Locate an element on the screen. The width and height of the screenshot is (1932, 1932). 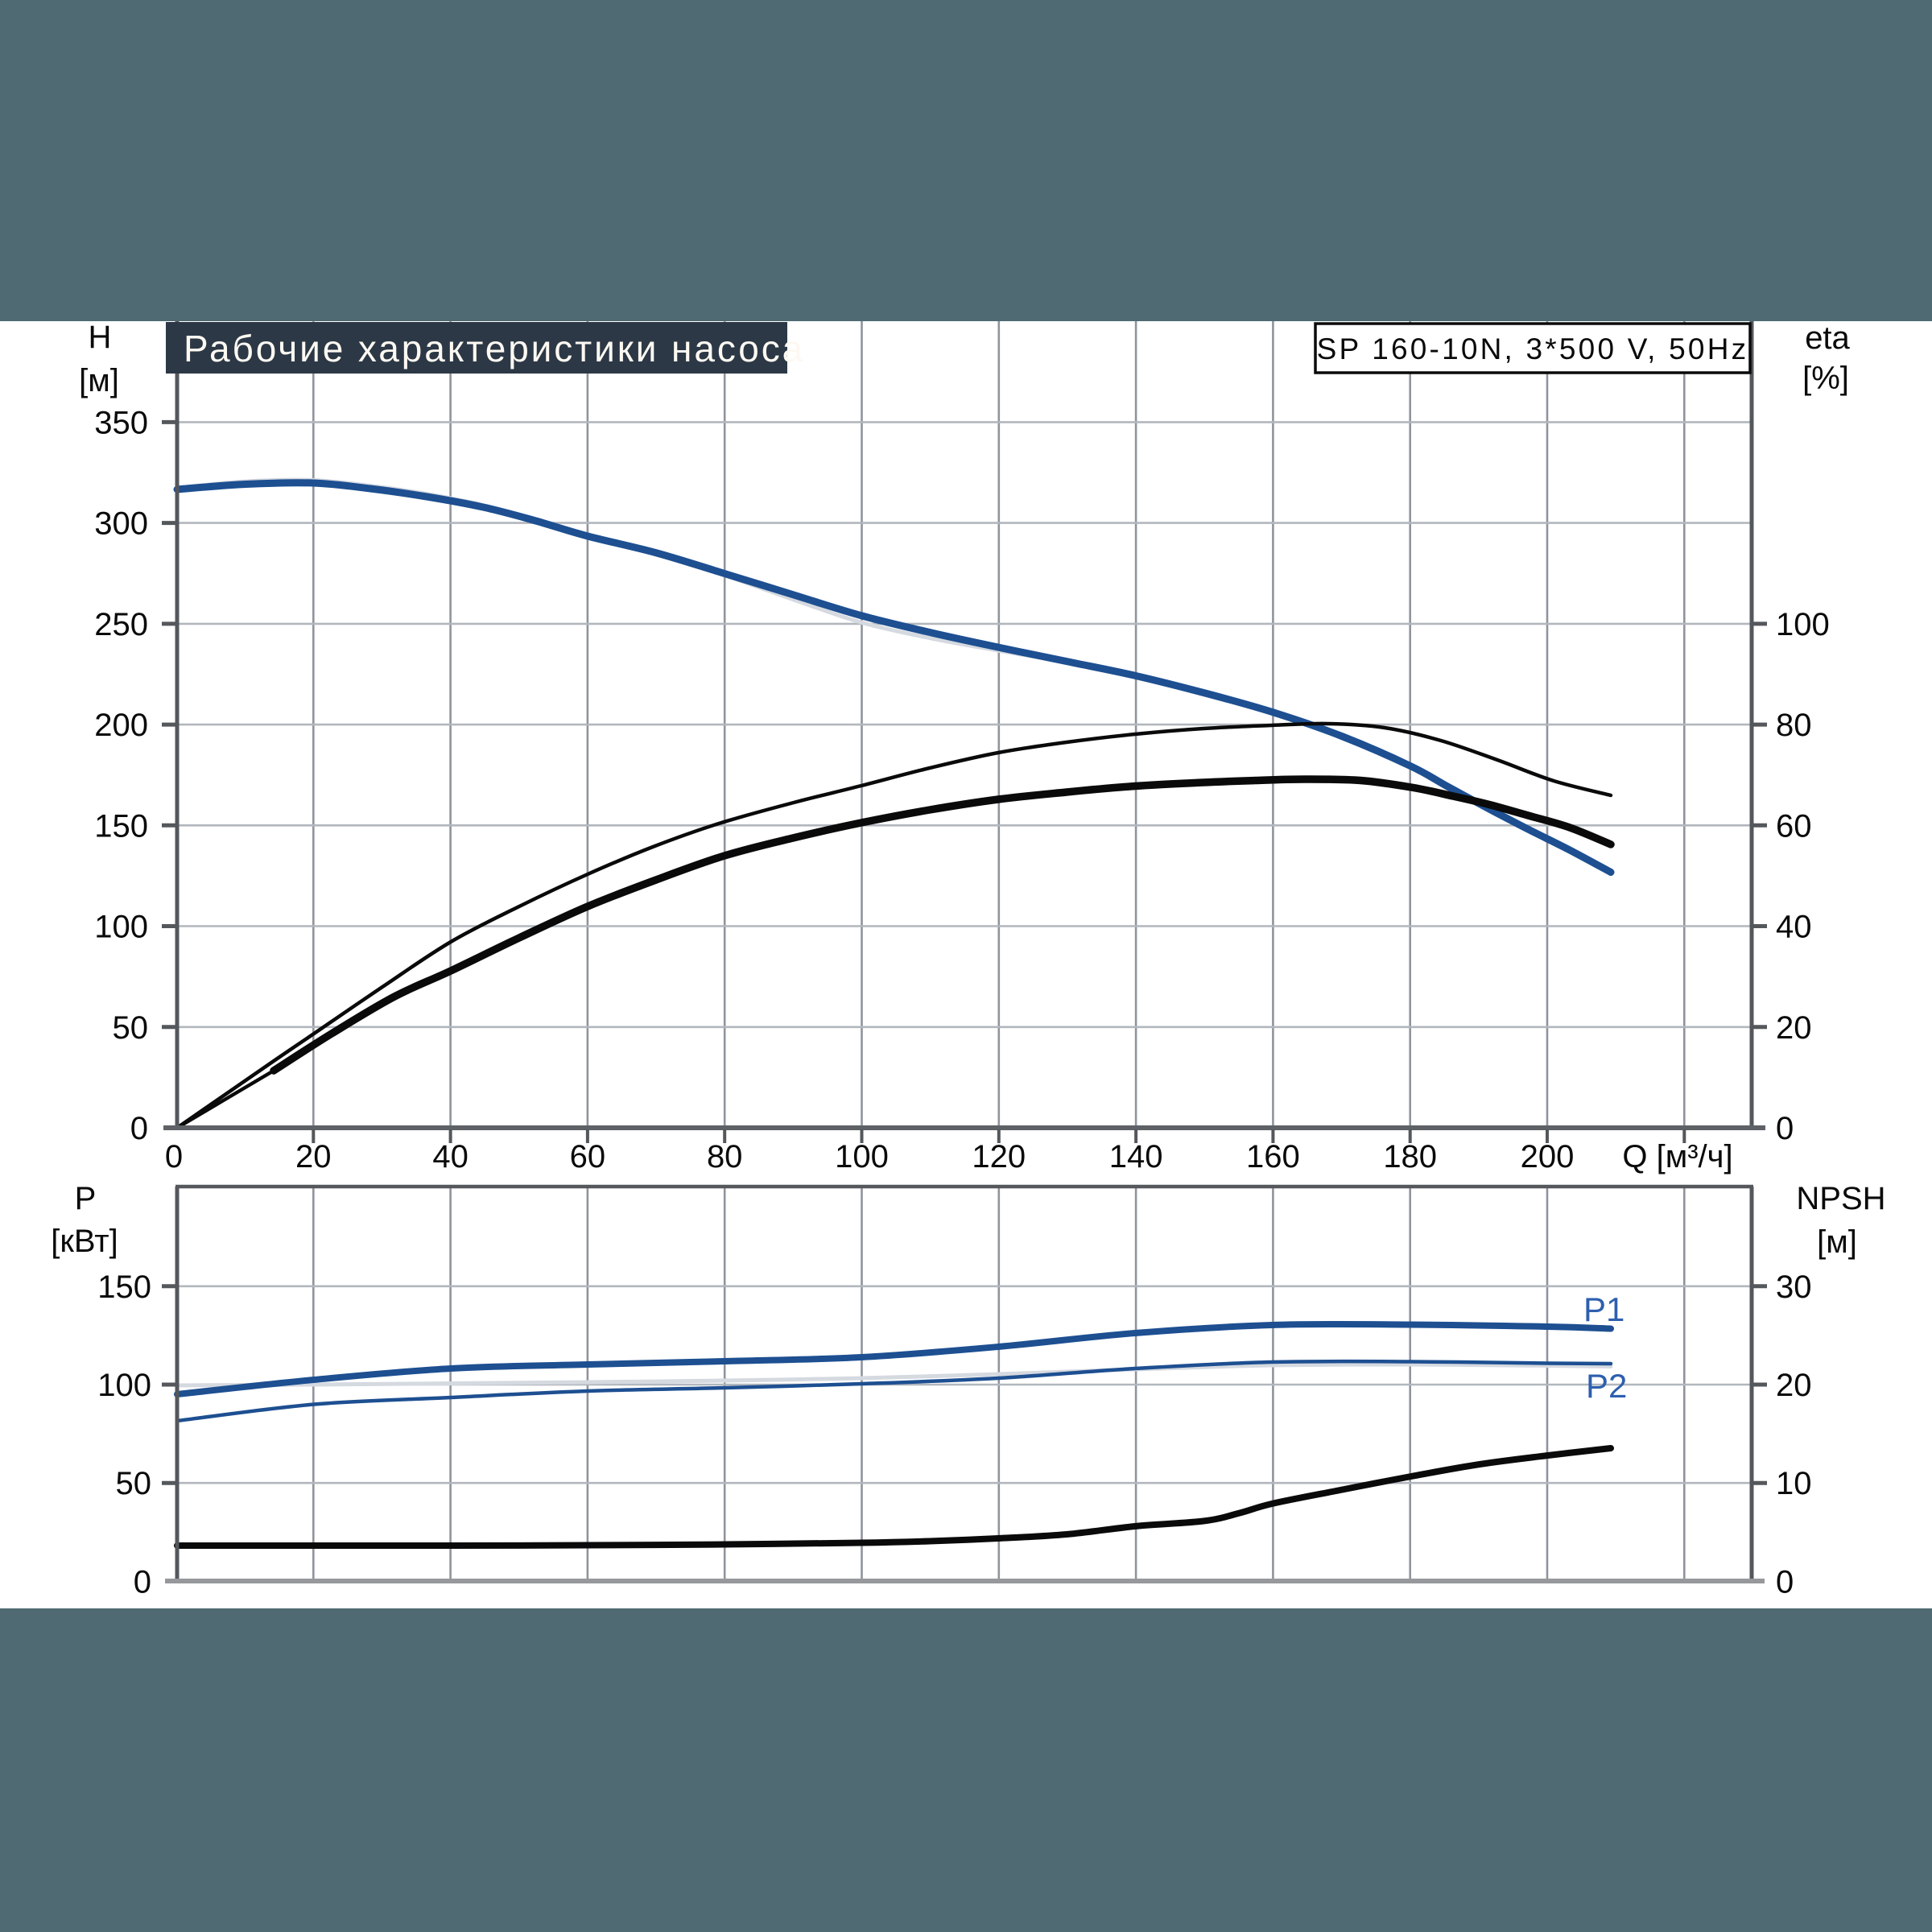
svg-text: 10 is located at coordinates (1794, 1483).